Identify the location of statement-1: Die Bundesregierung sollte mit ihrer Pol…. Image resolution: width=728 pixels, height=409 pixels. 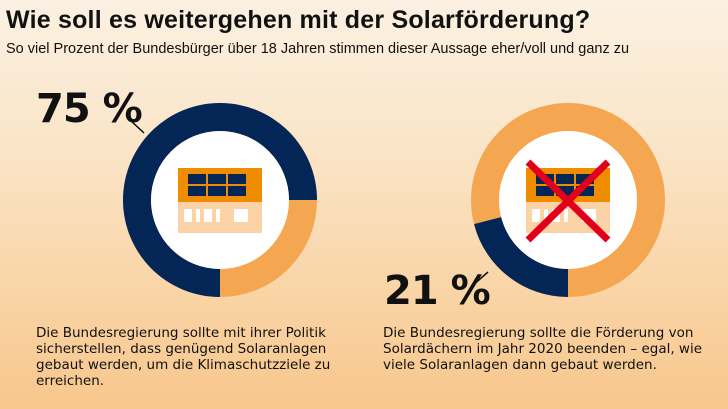
(183, 357).